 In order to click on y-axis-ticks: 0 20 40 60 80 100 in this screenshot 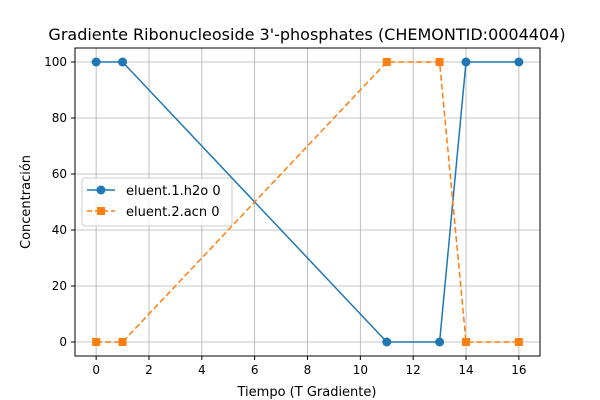, I will do `click(59, 202)`.